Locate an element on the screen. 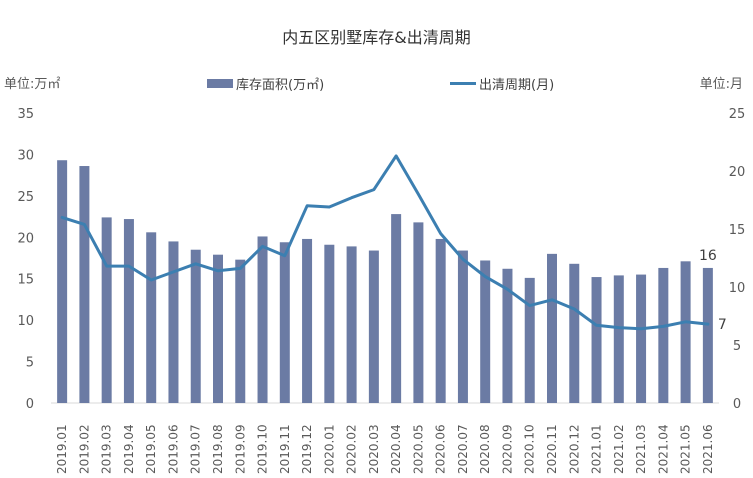 The width and height of the screenshot is (753, 478). data-label-line: 7 is located at coordinates (722, 325).